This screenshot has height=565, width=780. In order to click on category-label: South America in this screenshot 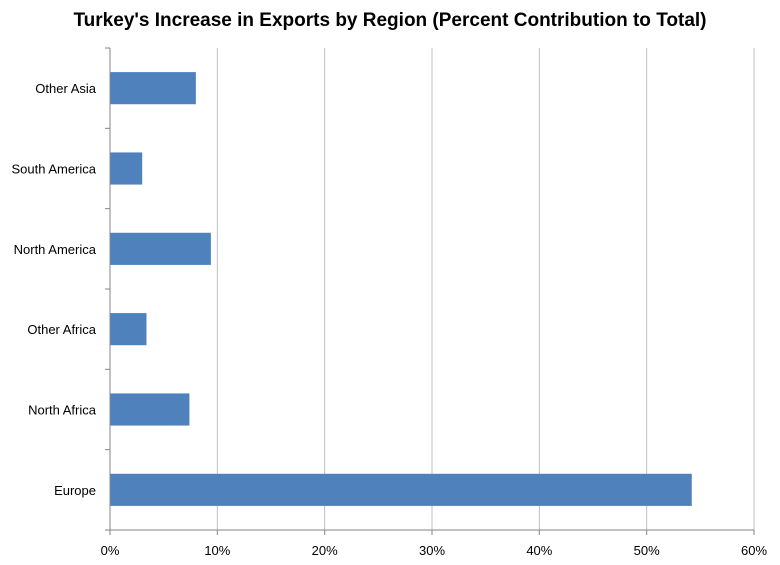, I will do `click(53, 169)`.